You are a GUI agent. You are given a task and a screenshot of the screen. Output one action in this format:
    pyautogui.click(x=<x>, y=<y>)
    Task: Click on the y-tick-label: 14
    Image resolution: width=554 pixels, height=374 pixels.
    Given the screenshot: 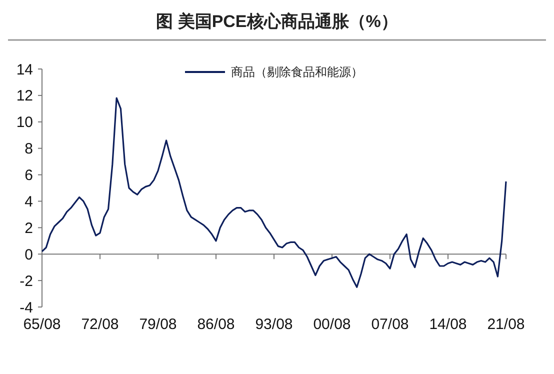 What is the action you would take?
    pyautogui.click(x=24, y=69)
    